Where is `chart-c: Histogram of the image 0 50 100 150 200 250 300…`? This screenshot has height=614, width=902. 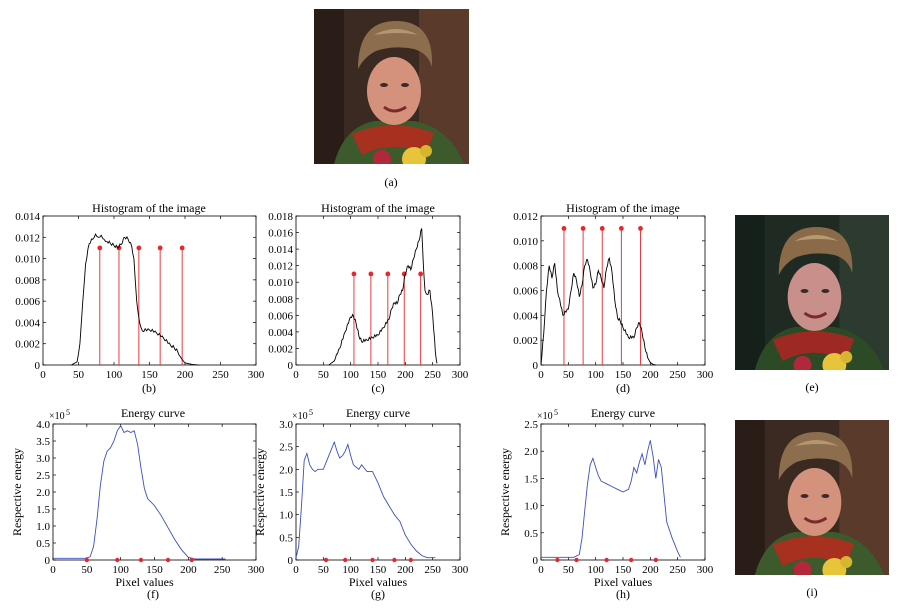 chart-c: Histogram of the image 0 50 100 150 200 250 300… is located at coordinates (368, 298).